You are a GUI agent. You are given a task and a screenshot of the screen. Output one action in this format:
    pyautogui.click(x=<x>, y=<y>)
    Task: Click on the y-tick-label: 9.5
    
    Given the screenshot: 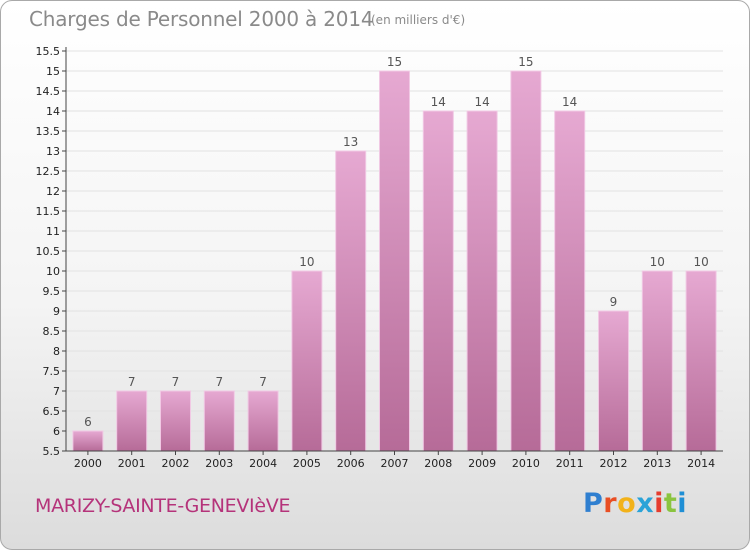 What is the action you would take?
    pyautogui.click(x=52, y=291)
    